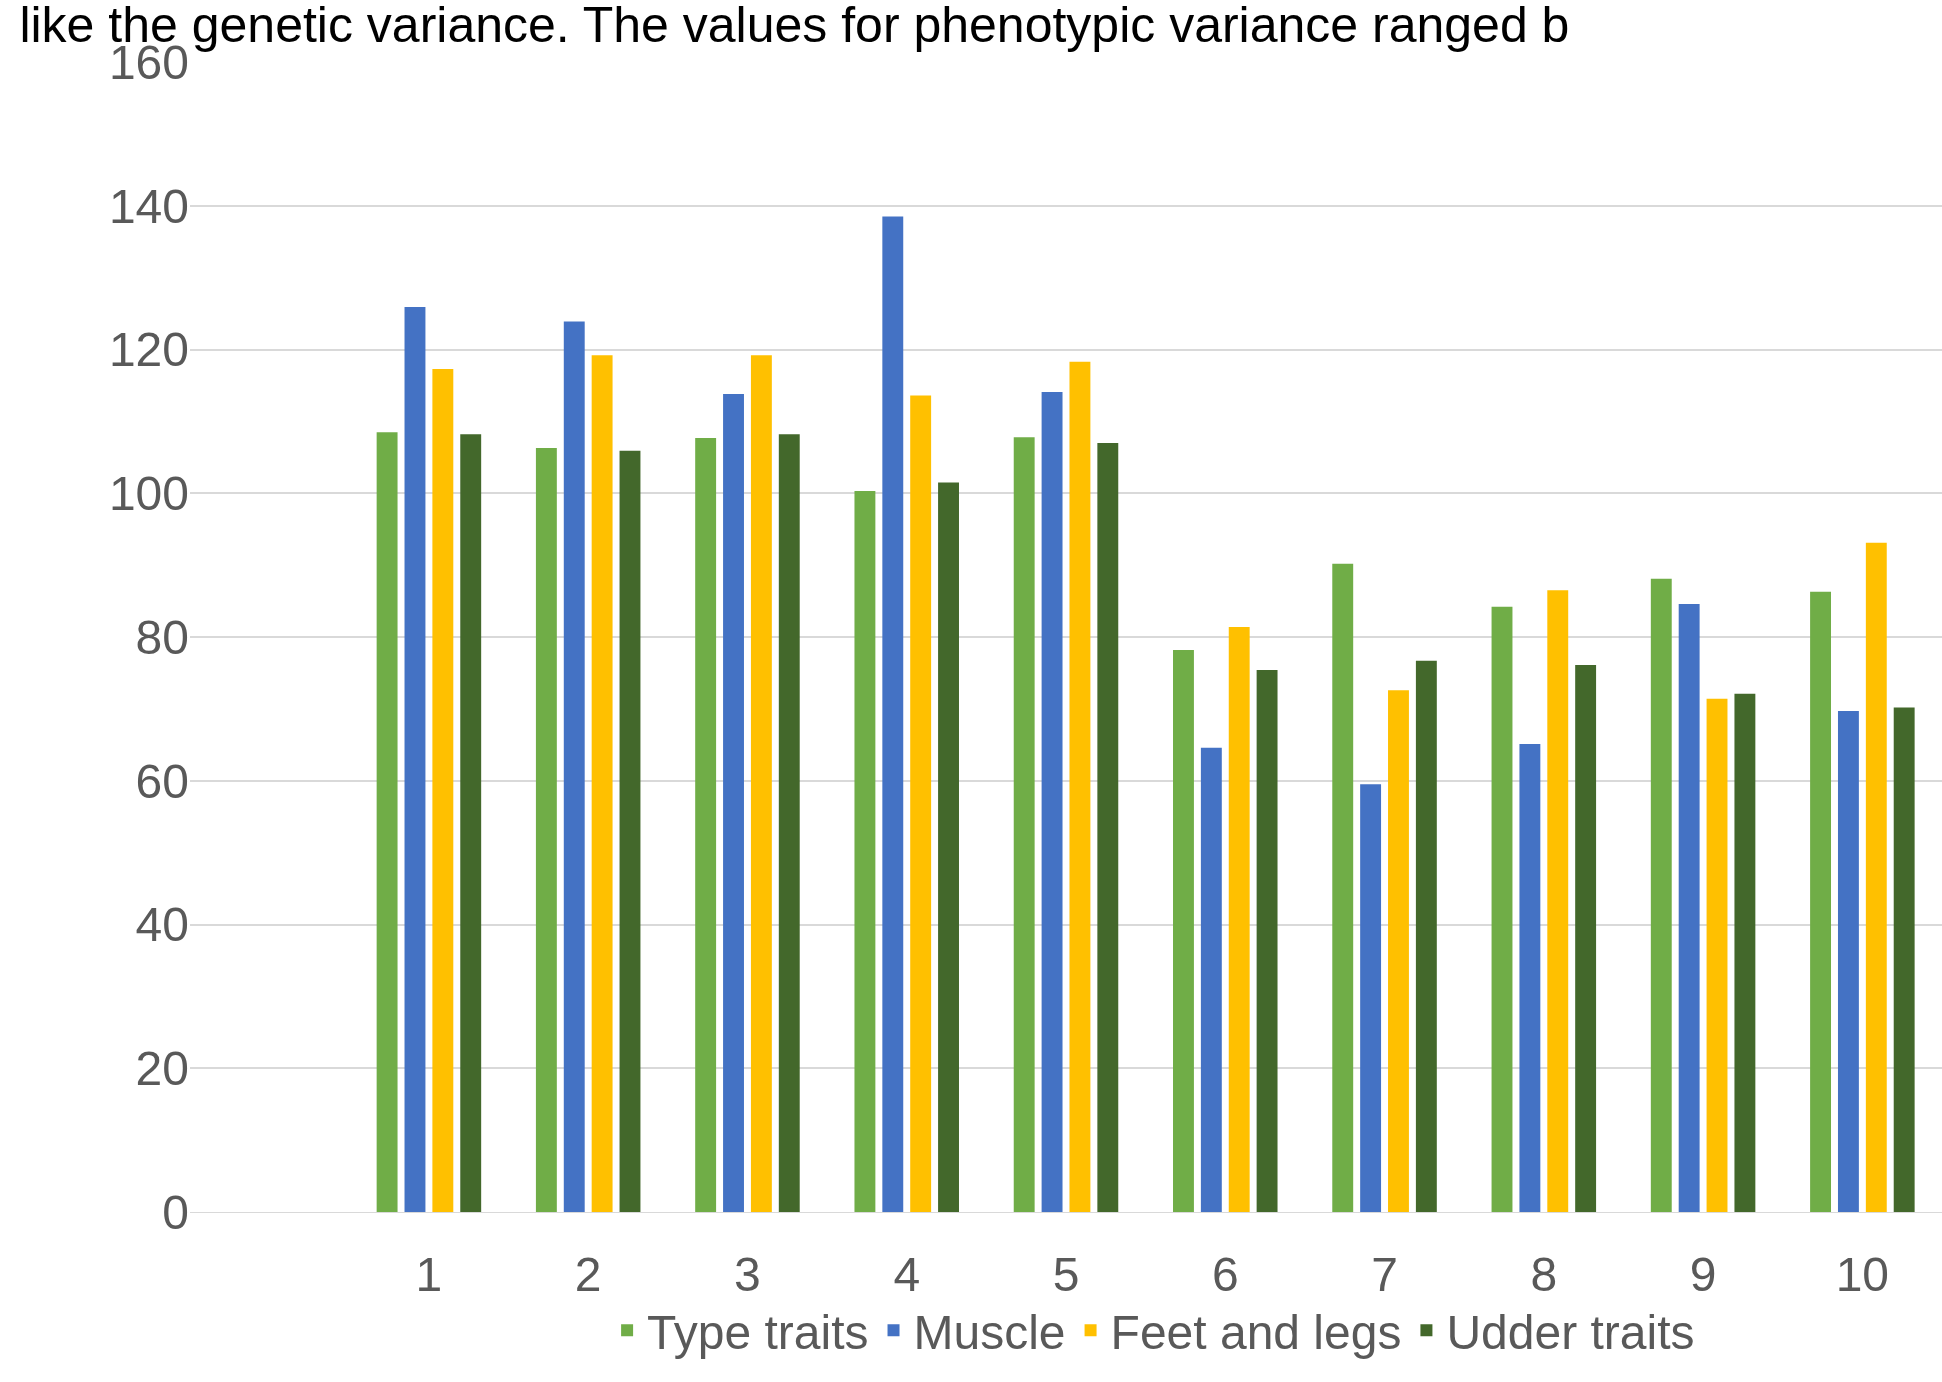 The image size is (1942, 1382). I want to click on x-tick-label: 5, so click(1066, 1274).